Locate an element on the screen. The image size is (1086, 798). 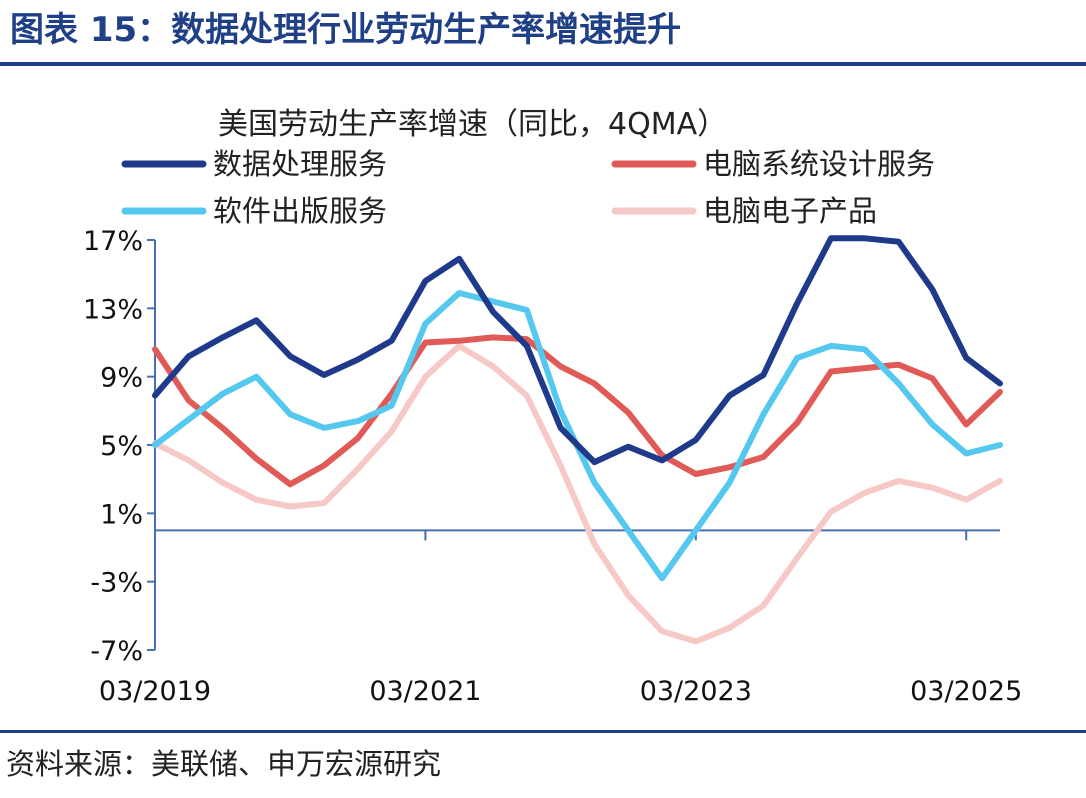
y-tick-label: -7% is located at coordinates (116, 651).